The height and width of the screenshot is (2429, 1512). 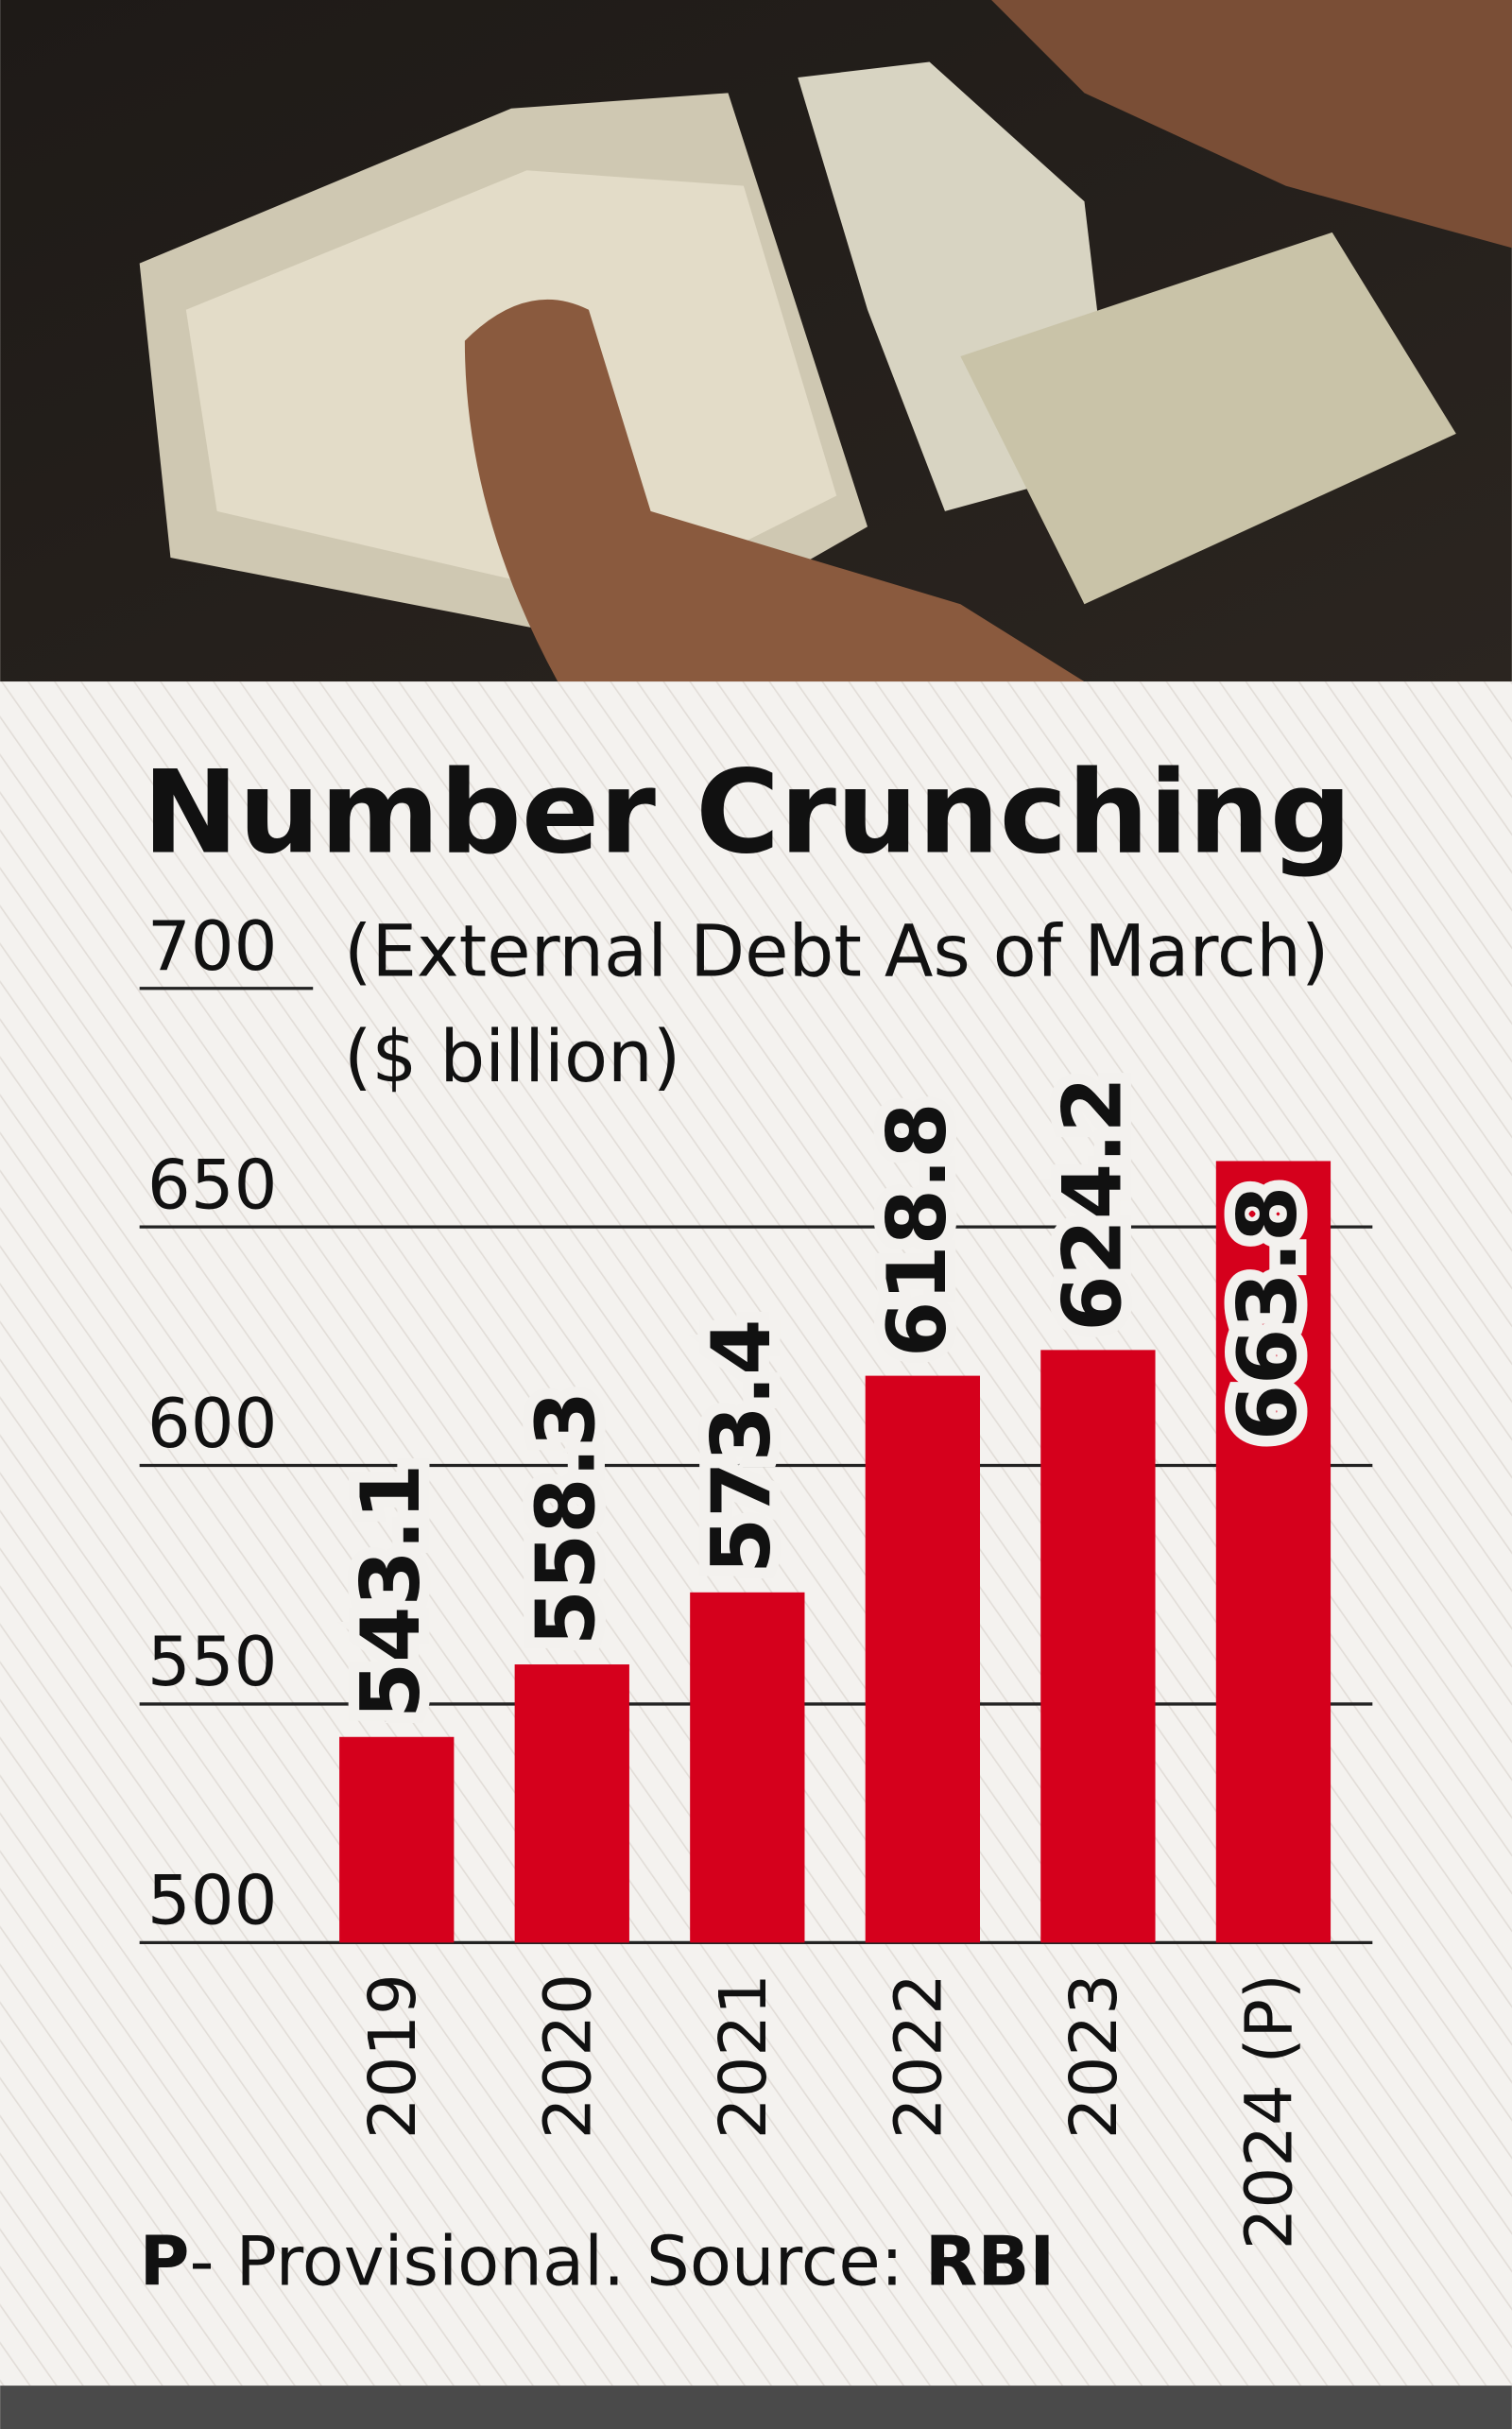 I want to click on x-tick-label: 2022, so click(x=918, y=2056).